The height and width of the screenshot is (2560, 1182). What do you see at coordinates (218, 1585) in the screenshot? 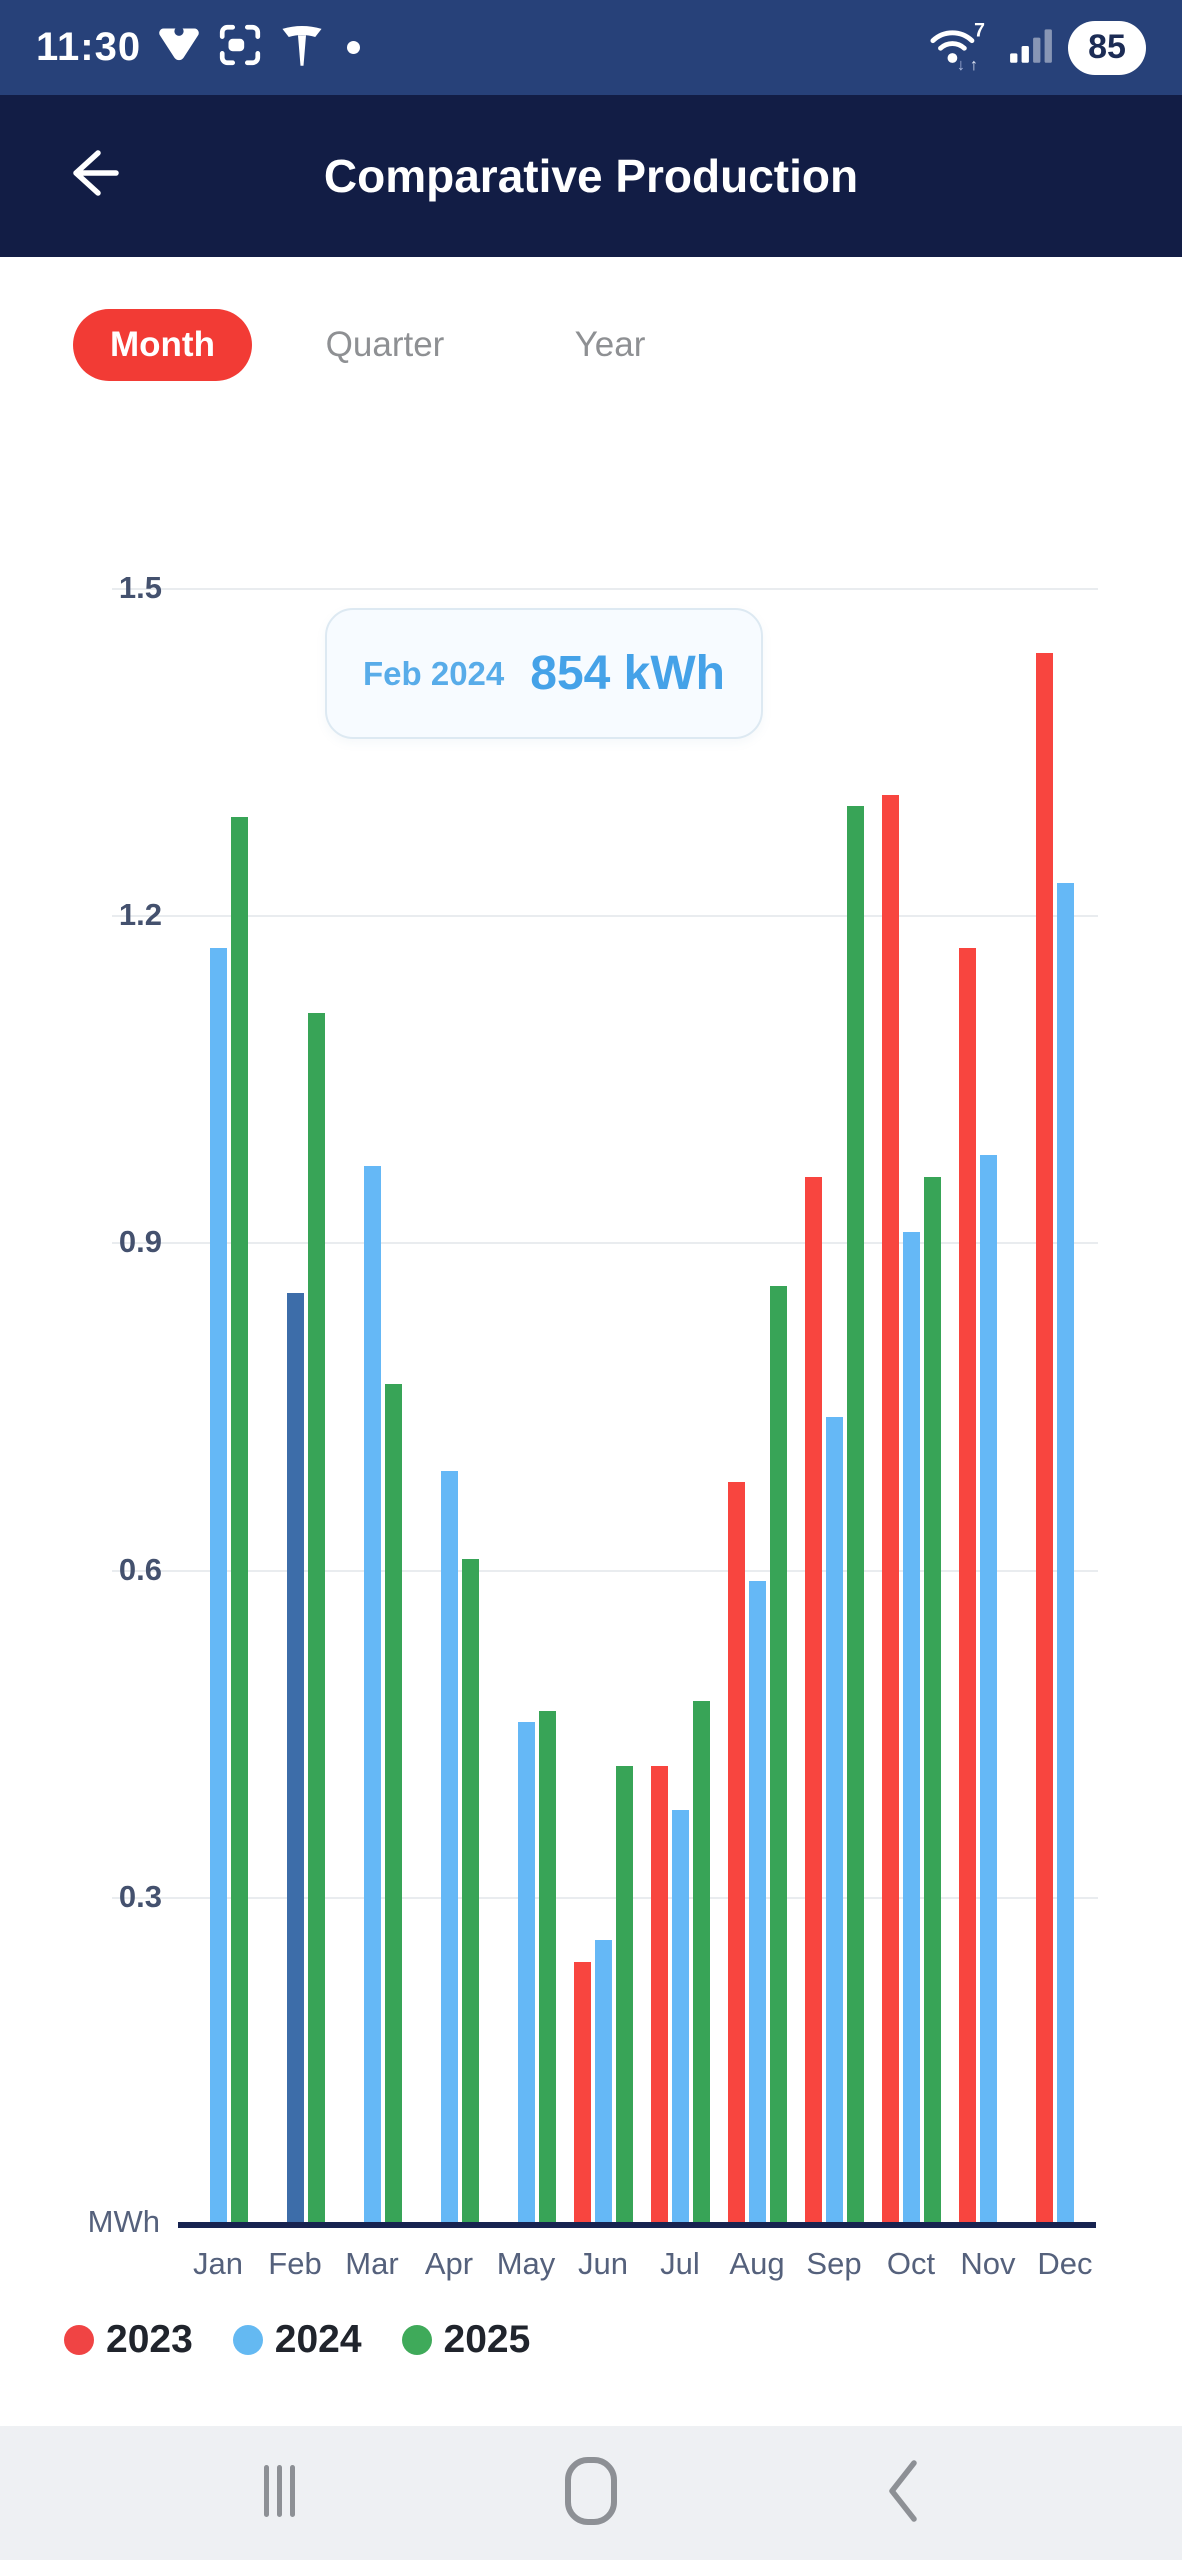
I see `bar-2024-jan` at bounding box center [218, 1585].